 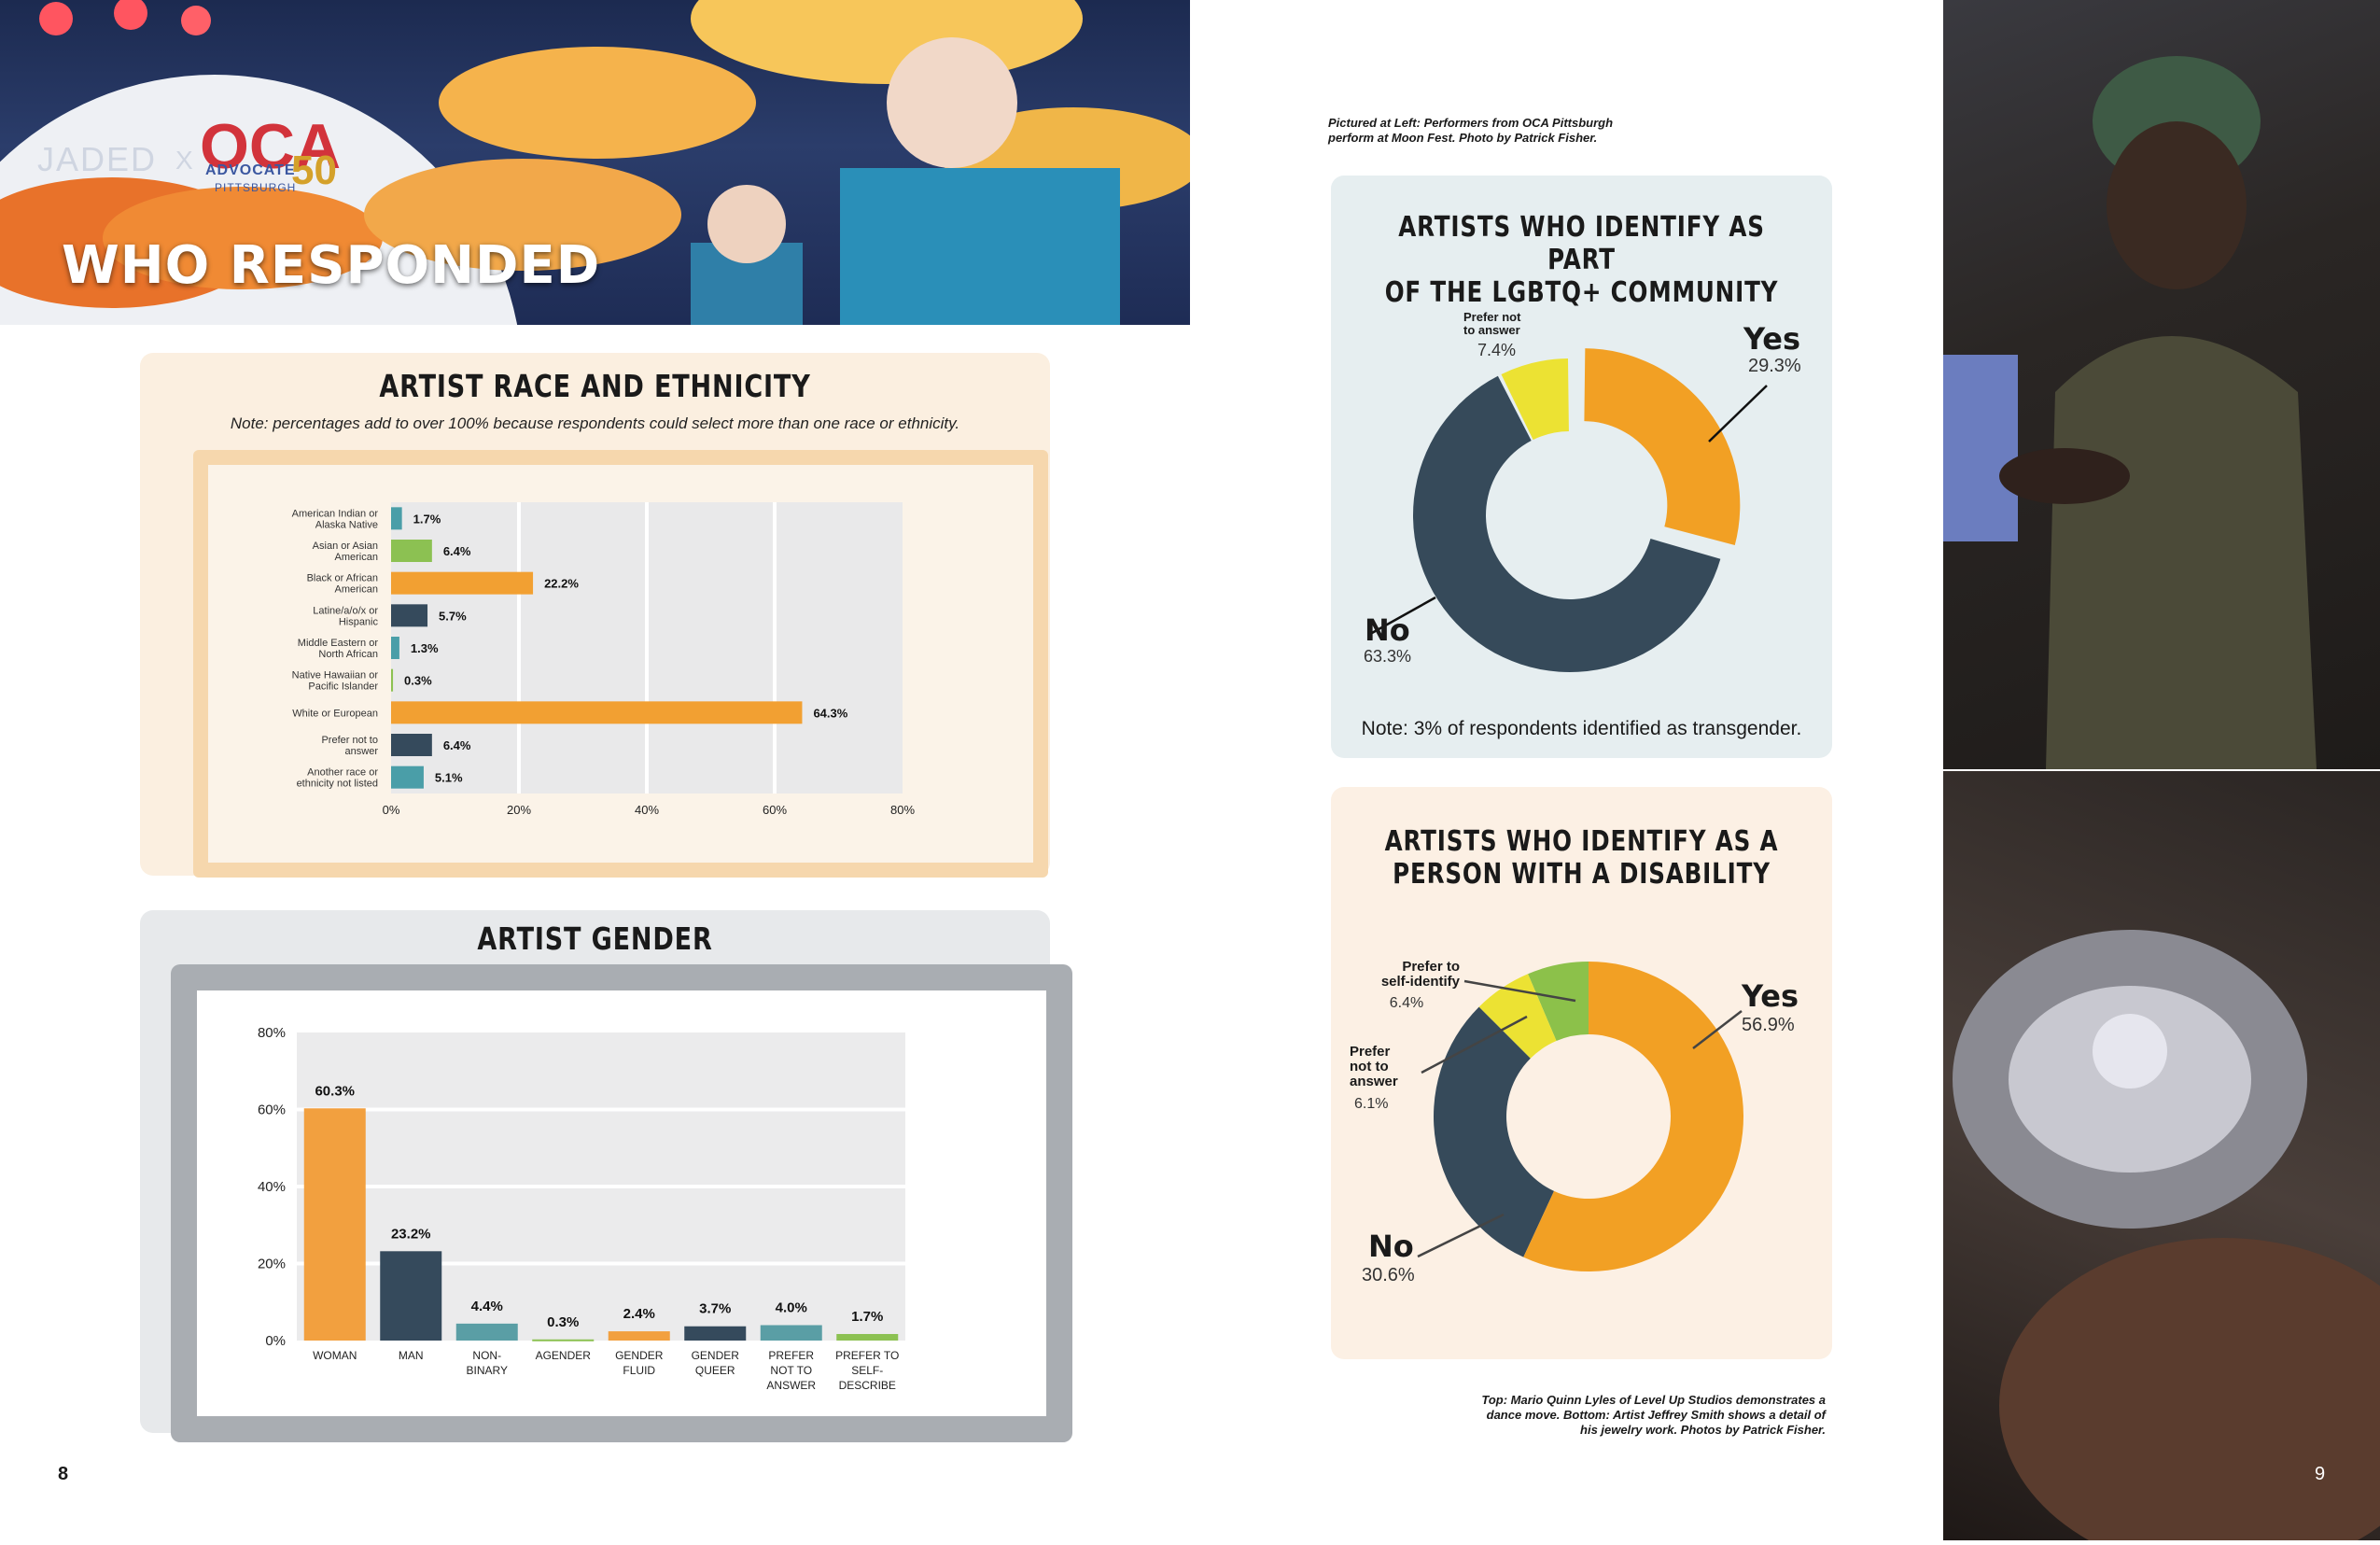 I want to click on lgbtq-prefer-value: 7.4%, so click(x=1497, y=350).